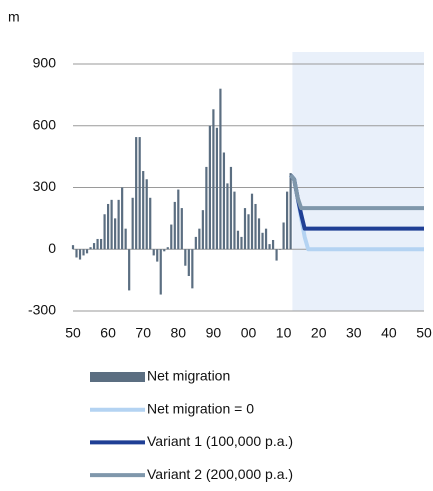  Describe the element at coordinates (356, 192) in the screenshot. I see `line` at that location.